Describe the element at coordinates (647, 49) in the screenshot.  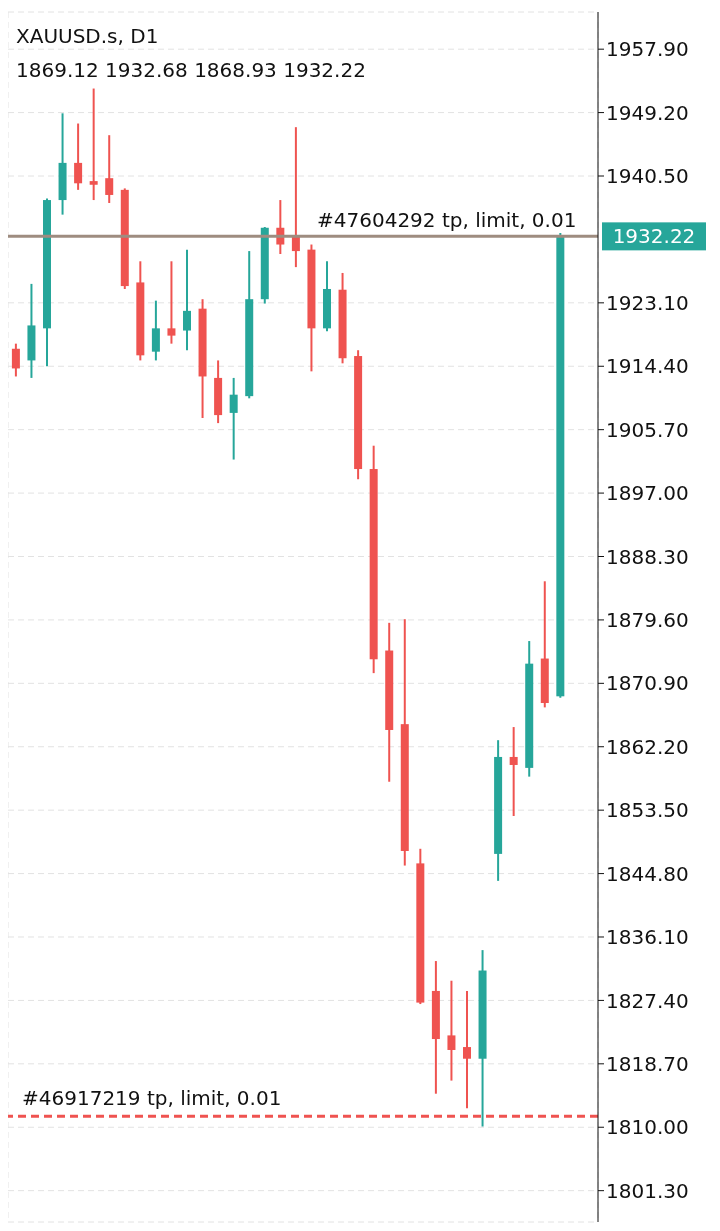
I see `y-tick-label: 1957.90` at that location.